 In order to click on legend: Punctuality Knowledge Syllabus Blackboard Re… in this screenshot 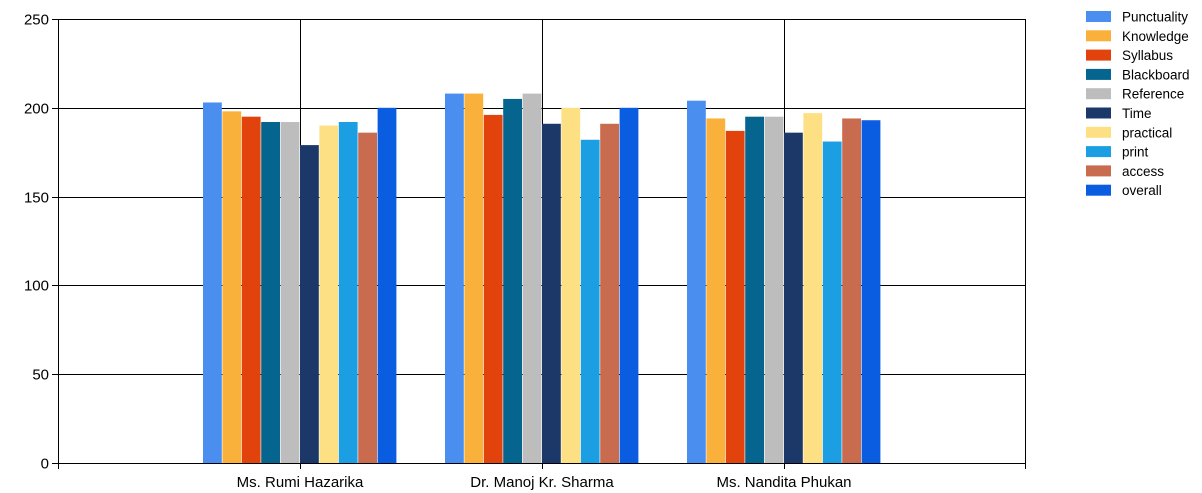, I will do `click(1138, 104)`.